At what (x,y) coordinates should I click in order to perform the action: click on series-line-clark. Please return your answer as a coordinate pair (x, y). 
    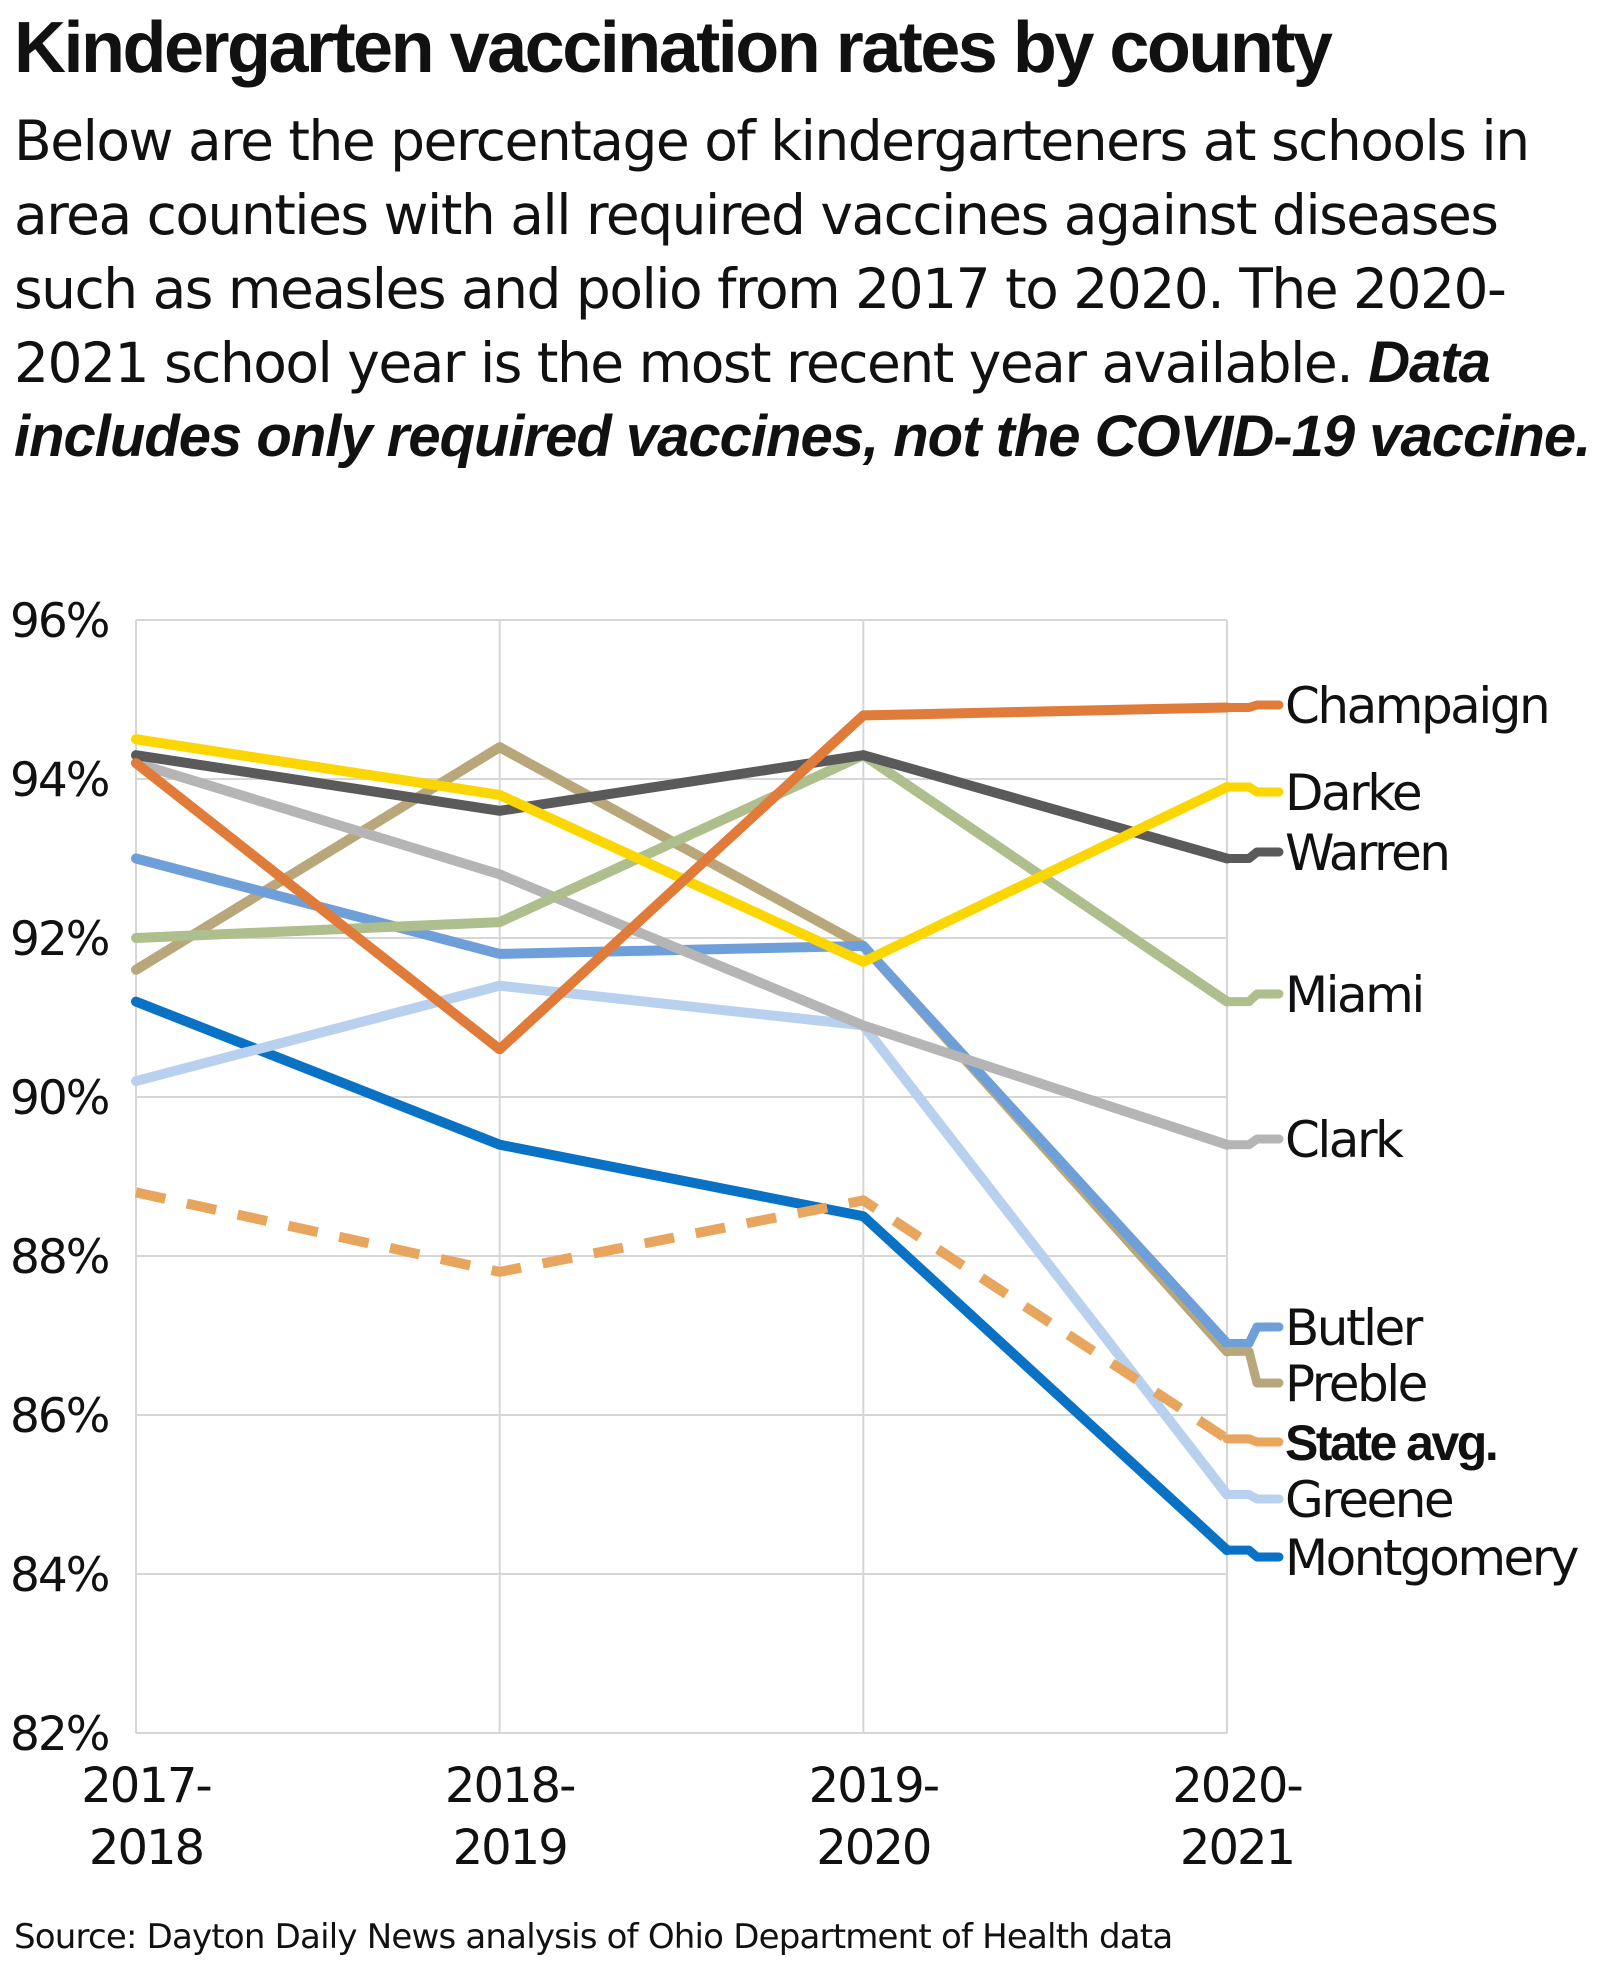
    Looking at the image, I should click on (681, 954).